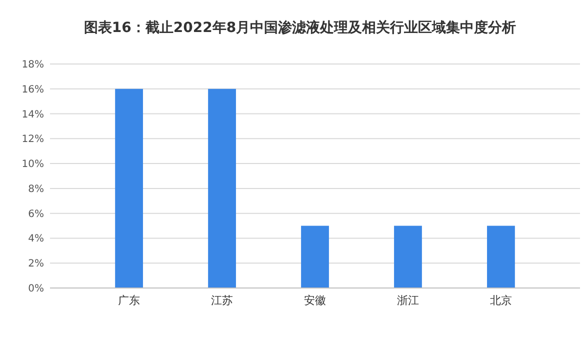 This screenshot has height=350, width=584. What do you see at coordinates (36, 189) in the screenshot?
I see `y-tick-label: 8%` at bounding box center [36, 189].